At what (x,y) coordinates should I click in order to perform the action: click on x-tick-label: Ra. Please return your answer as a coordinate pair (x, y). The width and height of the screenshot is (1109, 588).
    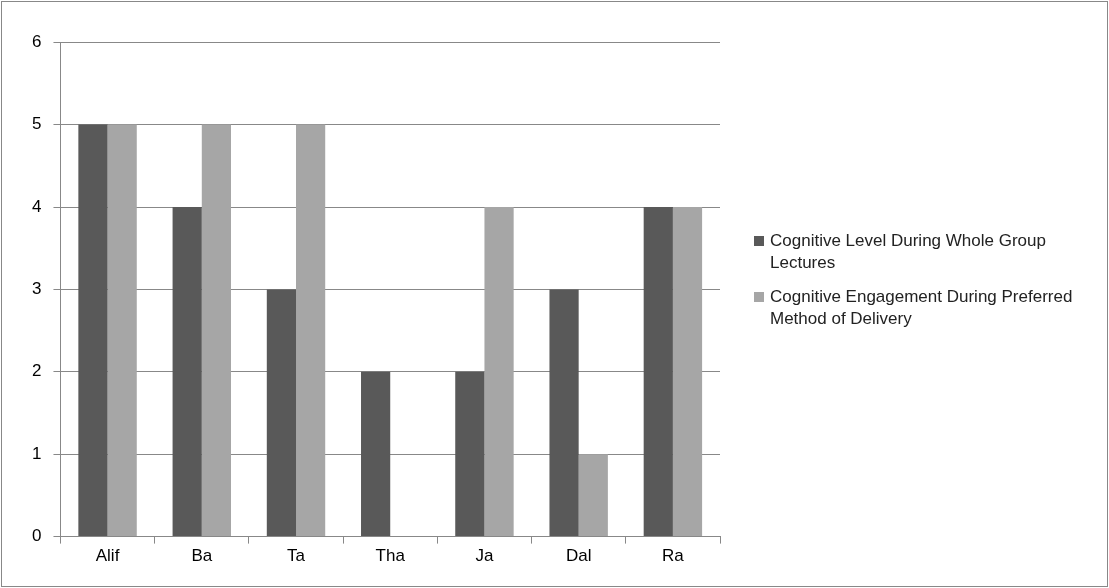
    Looking at the image, I should click on (673, 556).